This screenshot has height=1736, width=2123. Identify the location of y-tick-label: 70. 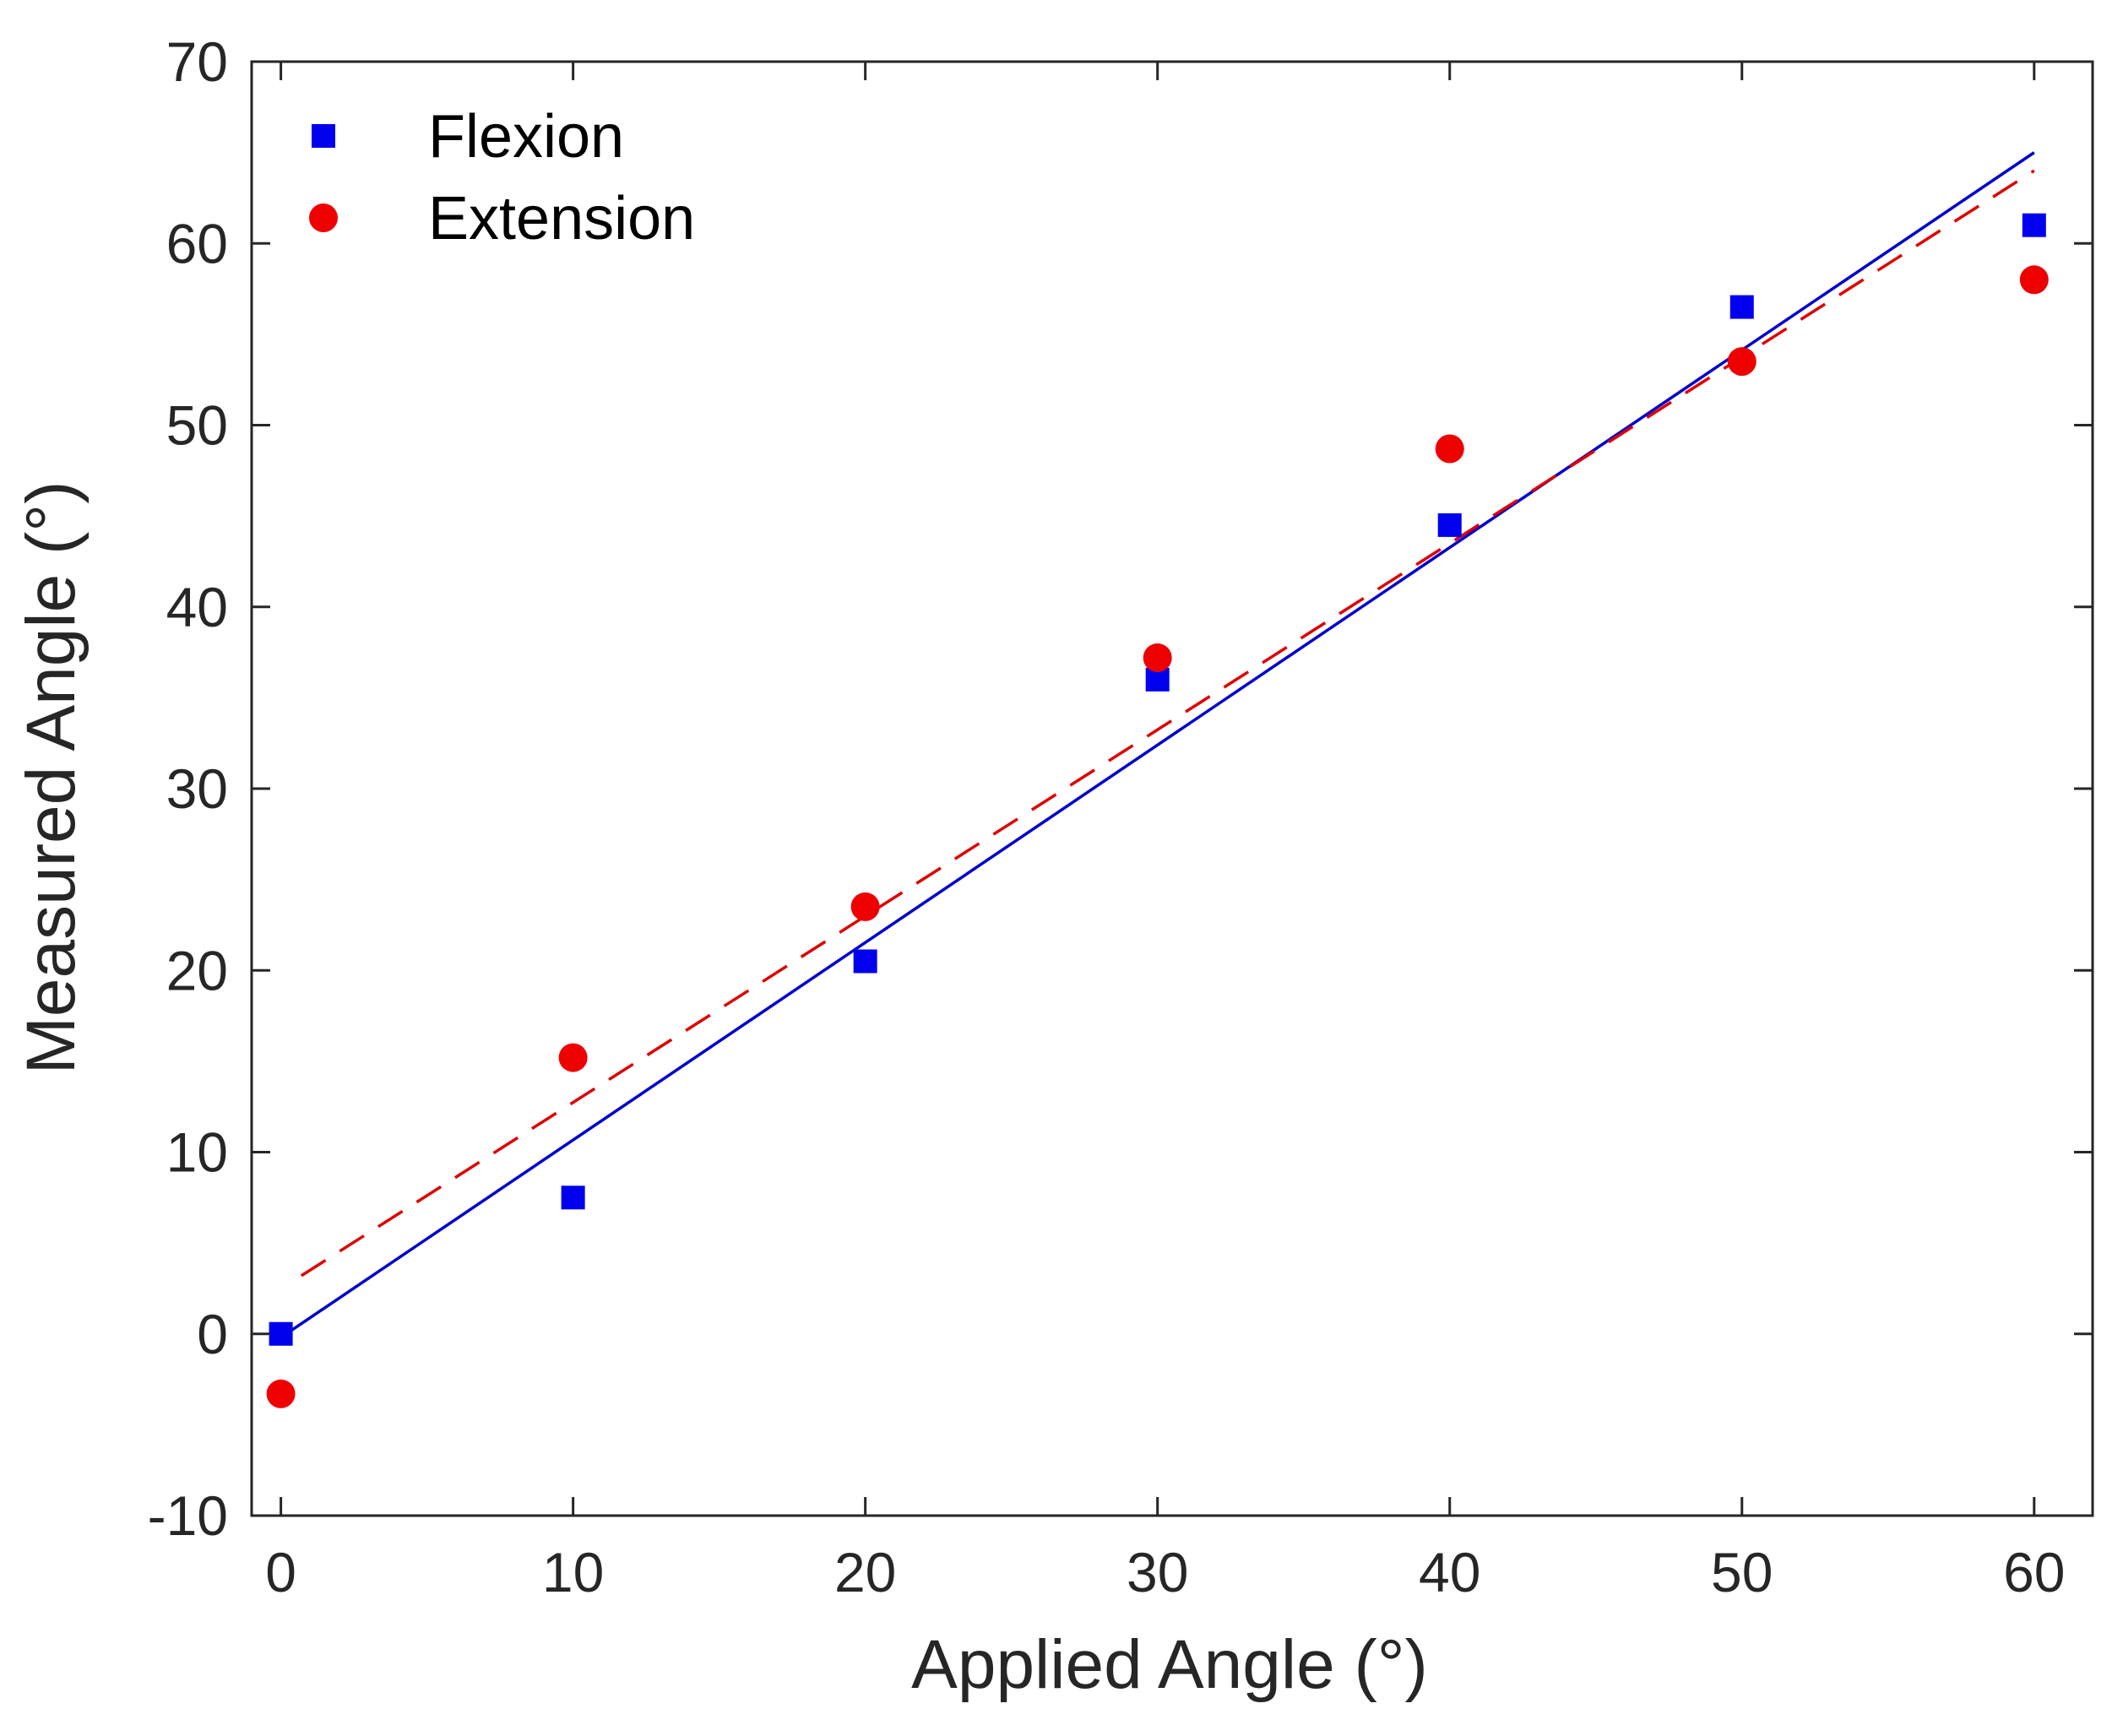
(197, 62).